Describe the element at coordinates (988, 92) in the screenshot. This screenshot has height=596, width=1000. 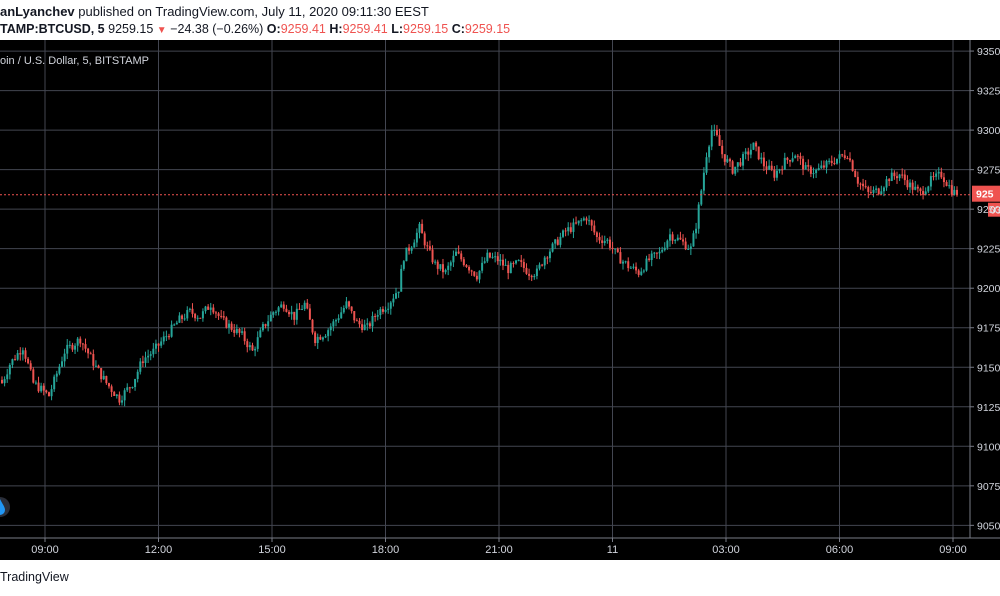
I see `y-tick-label: 9325` at that location.